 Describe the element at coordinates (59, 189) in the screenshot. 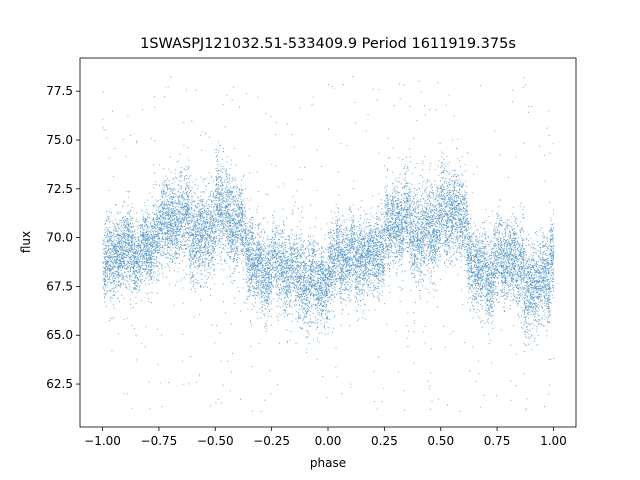

I see `y-tick-label: 72.5` at that location.